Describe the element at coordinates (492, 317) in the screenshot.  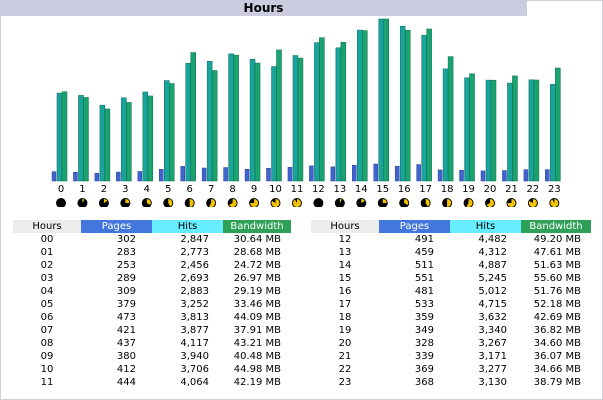
I see `cell-hits: 3,632` at that location.